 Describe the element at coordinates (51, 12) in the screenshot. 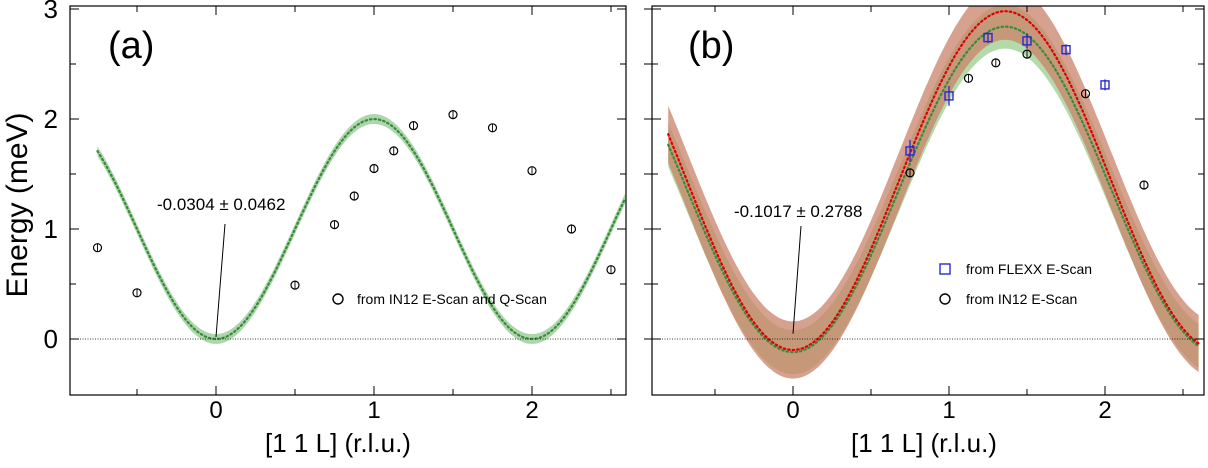

I see `y-tick-label: 3` at that location.